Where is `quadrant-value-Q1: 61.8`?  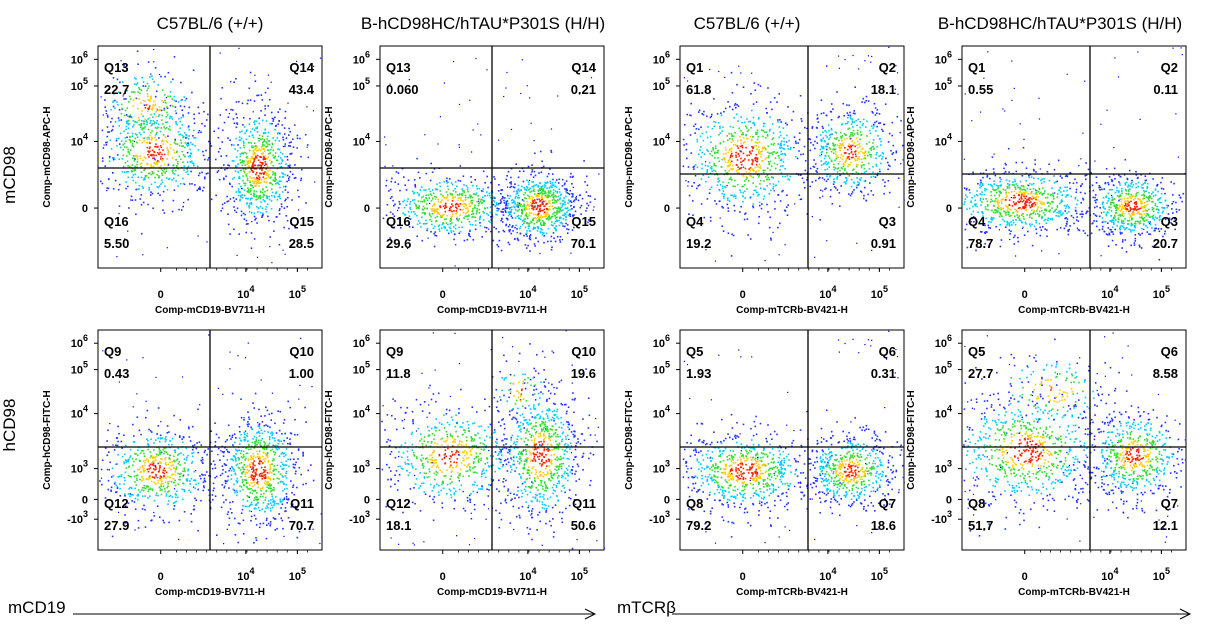
quadrant-value-Q1: 61.8 is located at coordinates (698, 89).